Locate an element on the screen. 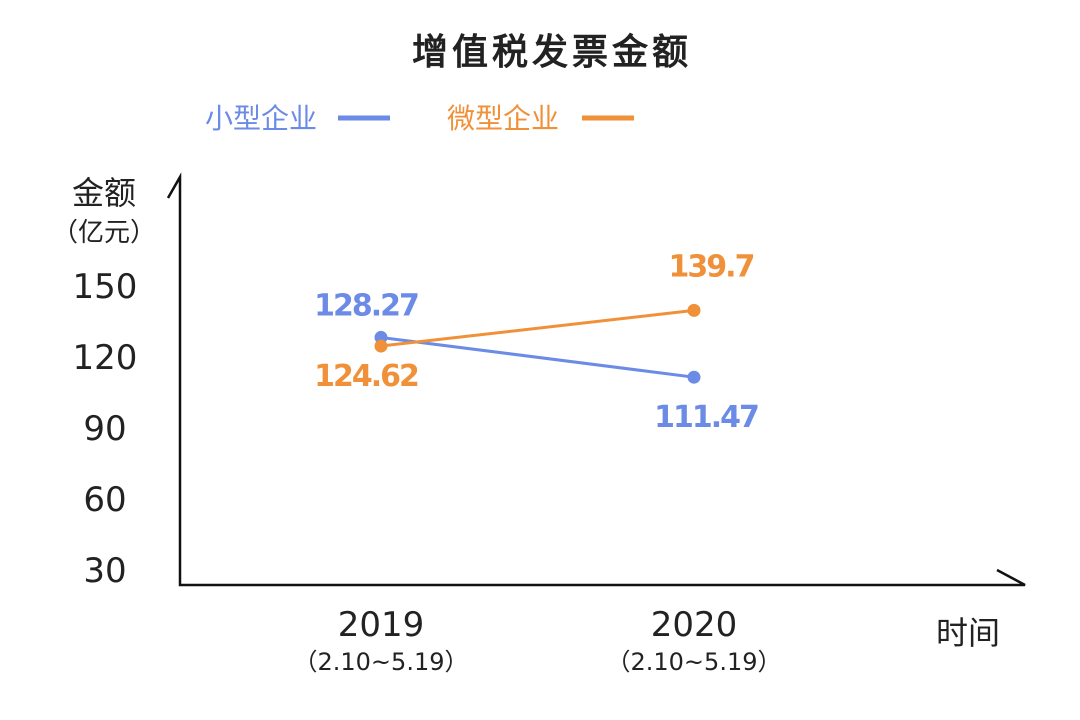 The width and height of the screenshot is (1080, 720). series-points is located at coordinates (537, 343).